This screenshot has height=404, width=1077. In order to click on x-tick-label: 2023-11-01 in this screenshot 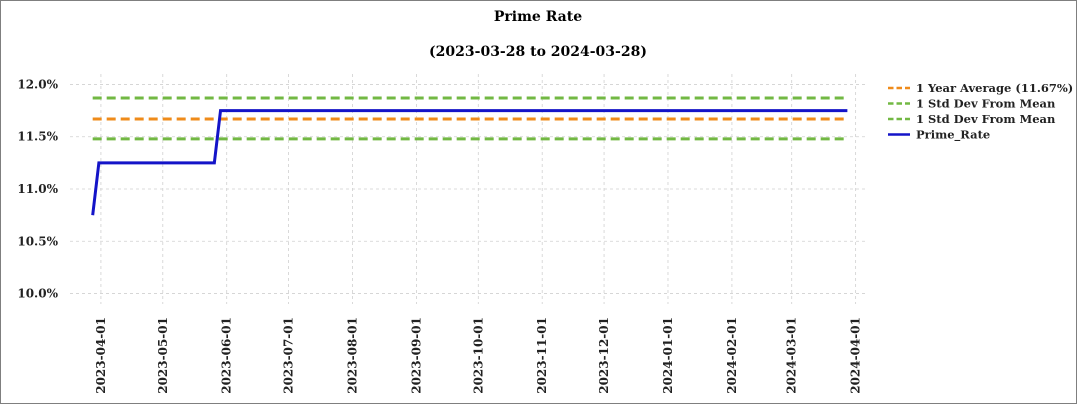, I will do `click(542, 355)`.